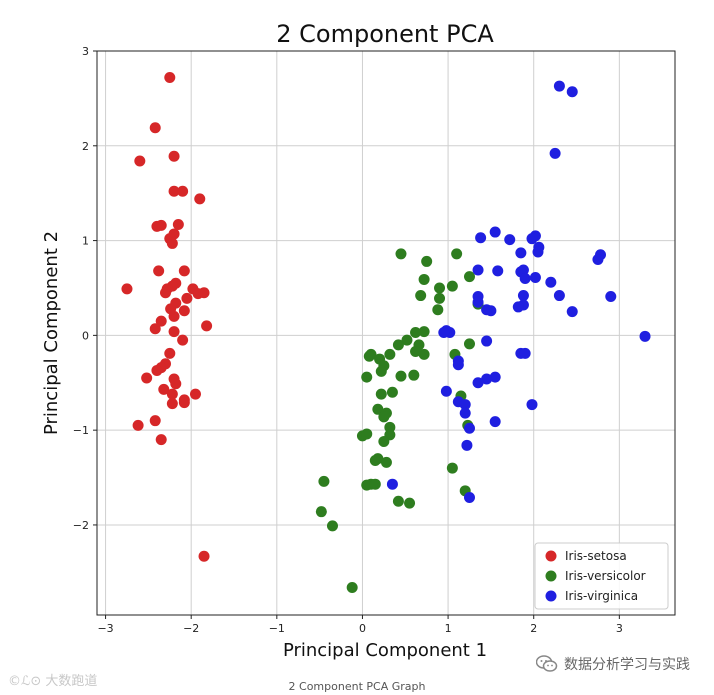 This screenshot has width=714, height=695. I want to click on y-tick-label: 2, so click(85, 146).